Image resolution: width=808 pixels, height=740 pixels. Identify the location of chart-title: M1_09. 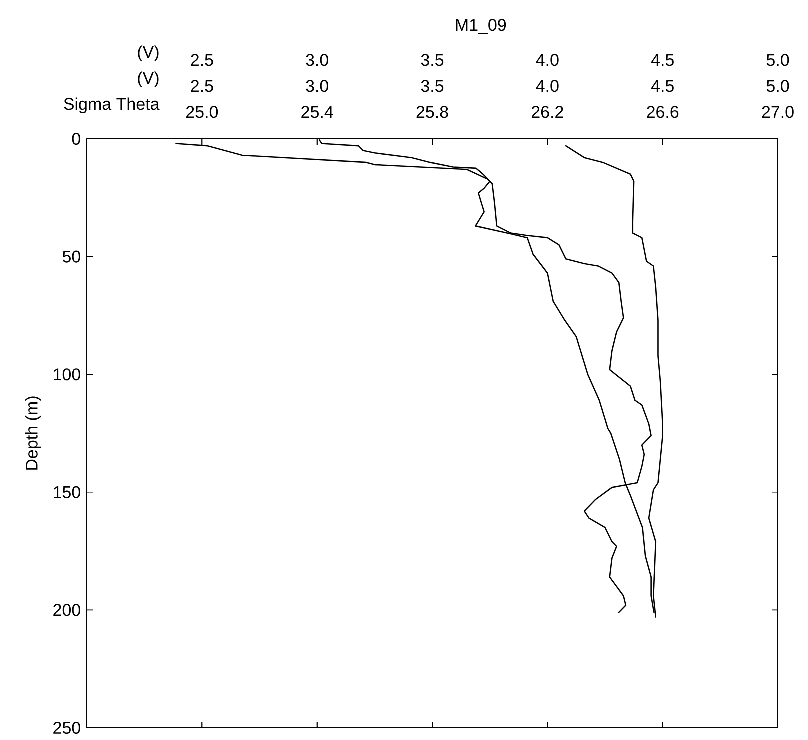
(481, 26).